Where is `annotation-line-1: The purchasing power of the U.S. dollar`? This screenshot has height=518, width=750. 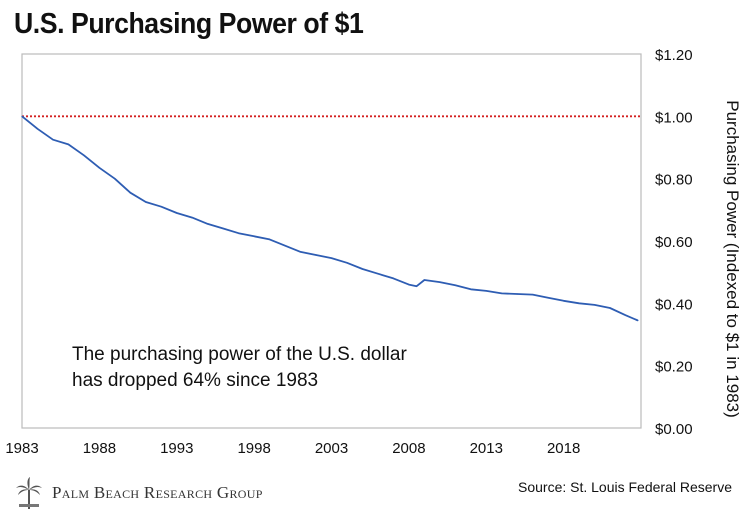 annotation-line-1: The purchasing power of the U.S. dollar is located at coordinates (239, 354).